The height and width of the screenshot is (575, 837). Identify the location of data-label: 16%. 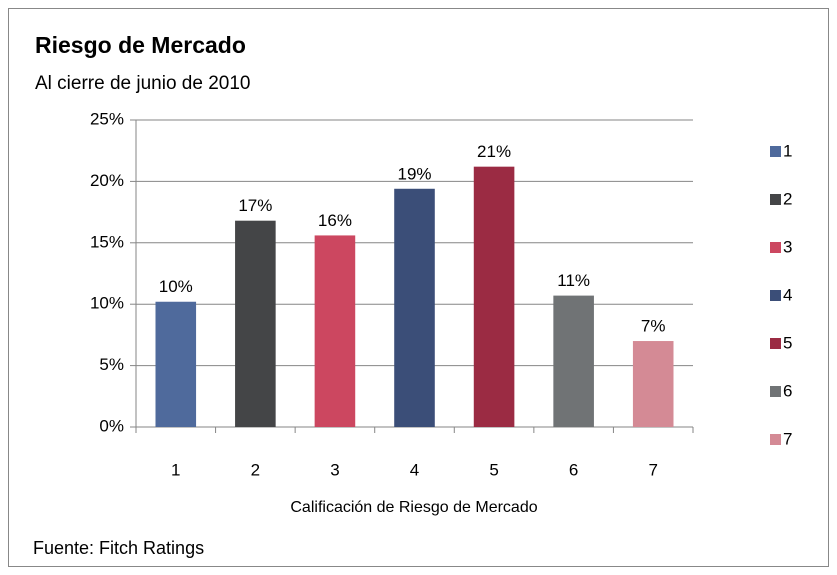
(335, 220).